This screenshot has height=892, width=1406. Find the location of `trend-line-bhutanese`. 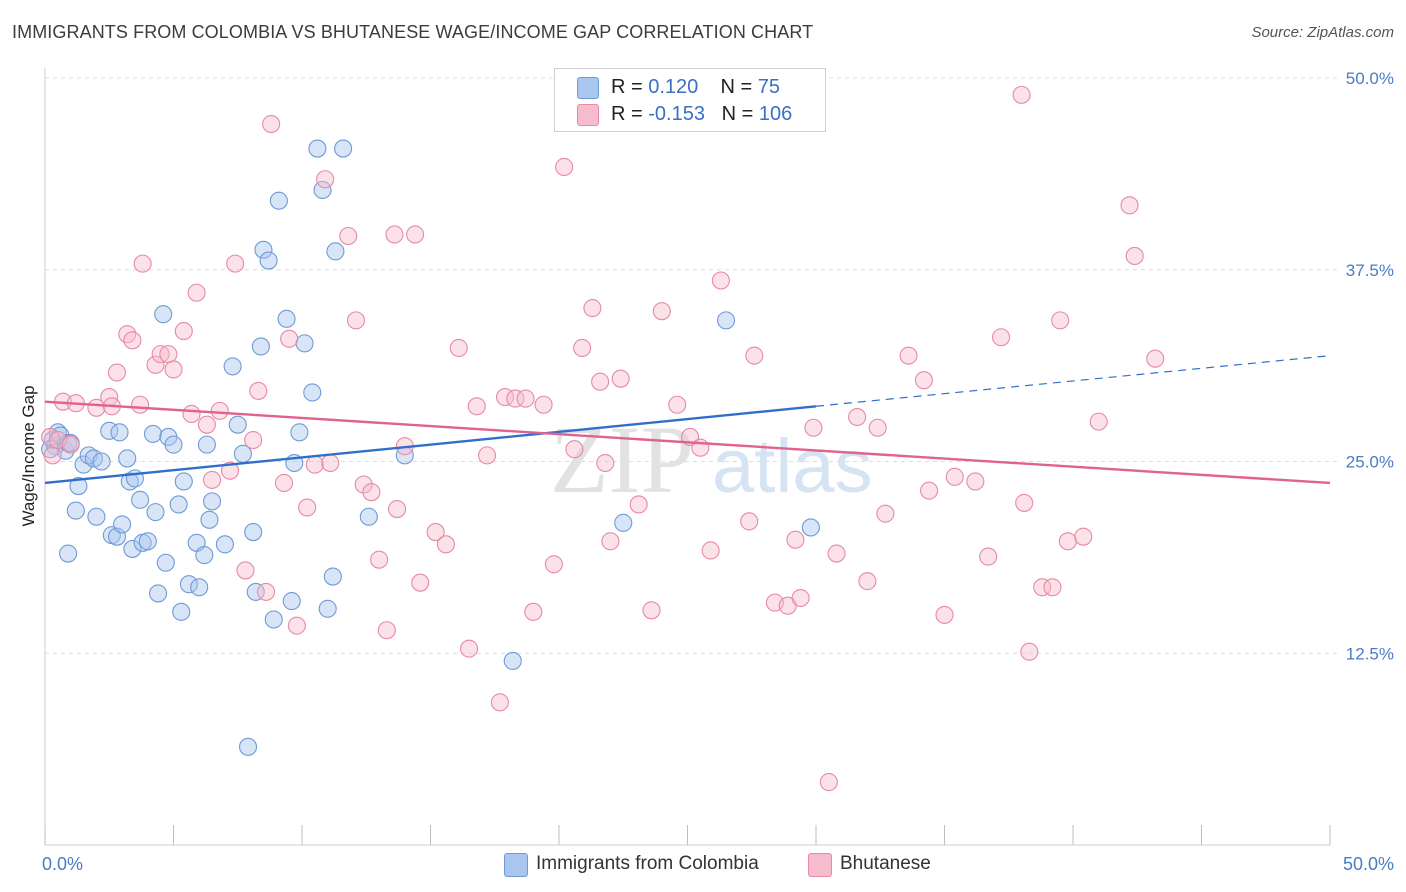

trend-line-bhutanese is located at coordinates (687, 442).